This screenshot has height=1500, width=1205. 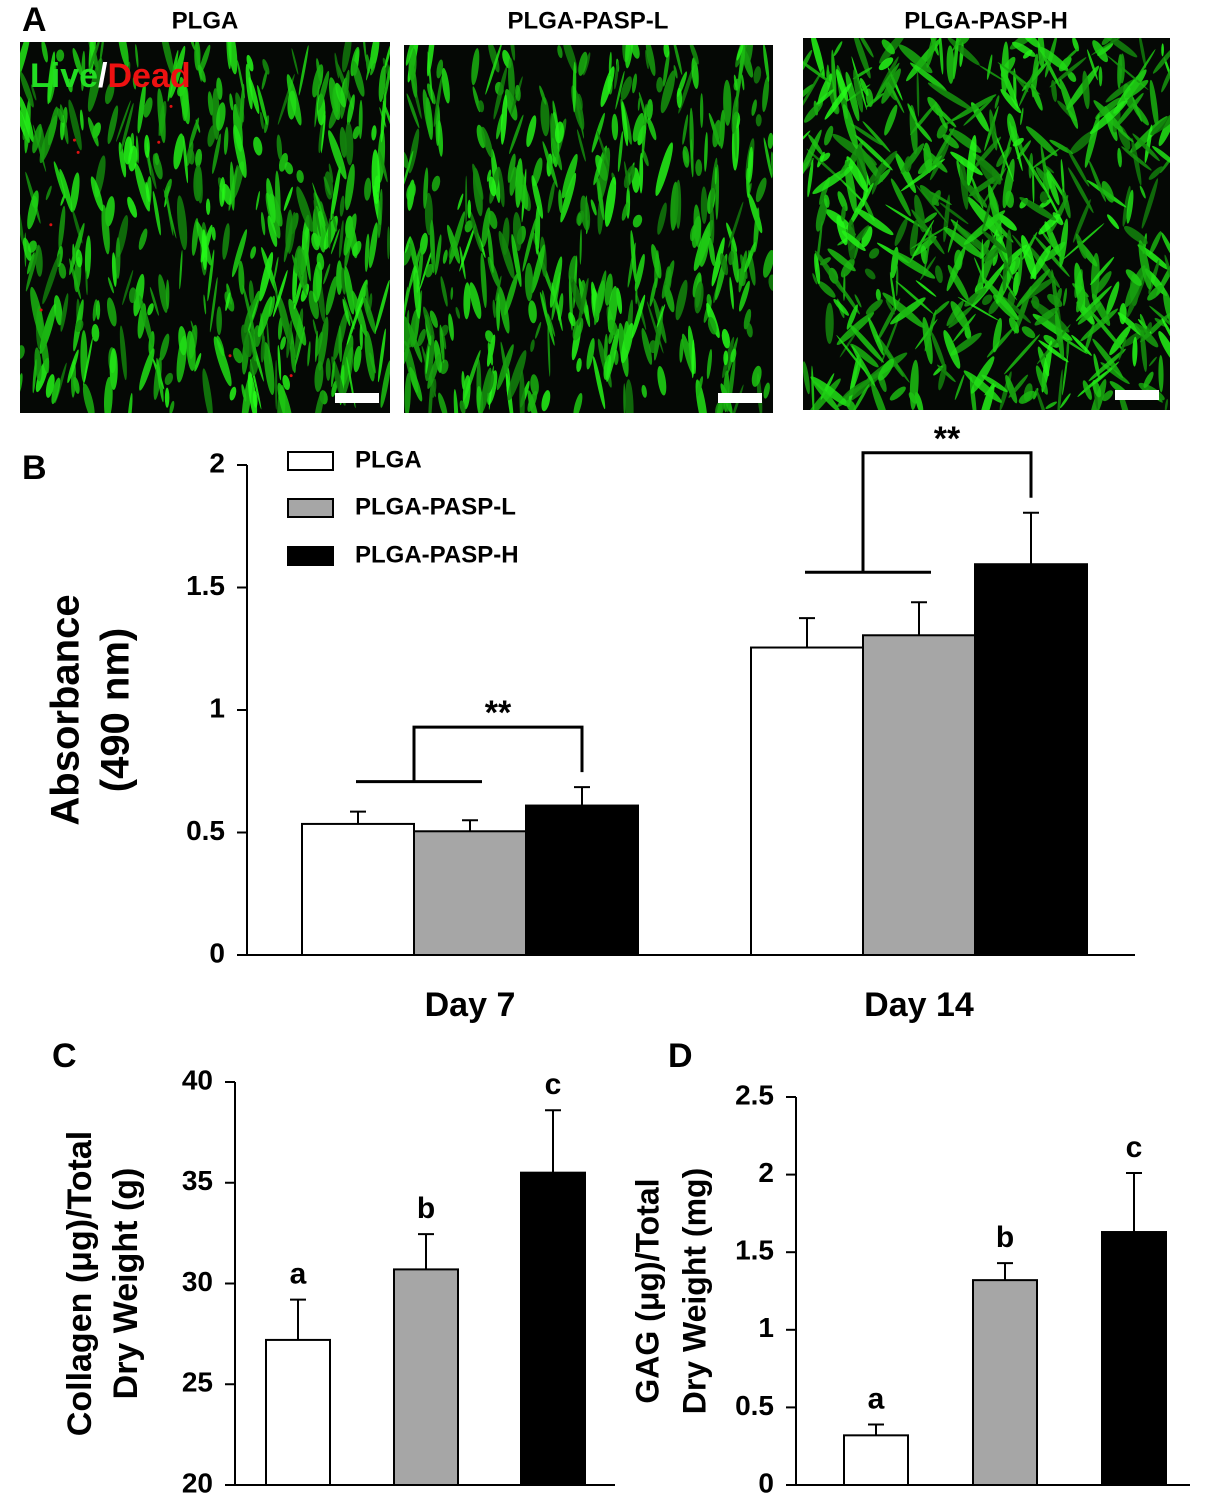 What do you see at coordinates (197, 1482) in the screenshot?
I see `y-tick-label: 20` at bounding box center [197, 1482].